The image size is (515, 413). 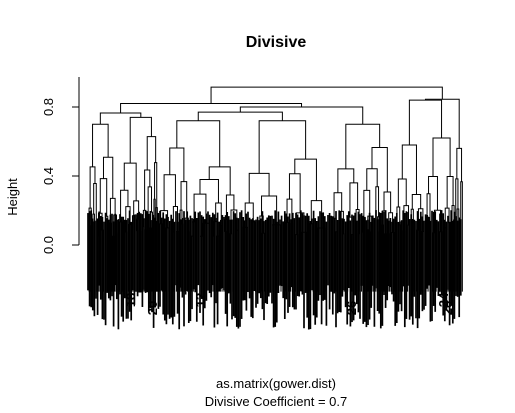 What do you see at coordinates (130, 300) in the screenshot?
I see `leaf-label: 18` at bounding box center [130, 300].